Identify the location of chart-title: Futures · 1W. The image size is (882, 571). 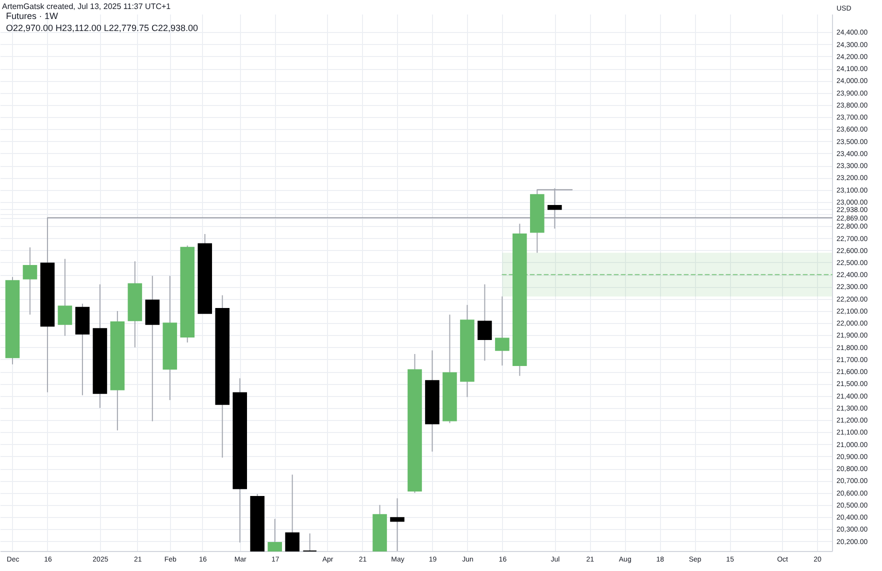
(32, 16).